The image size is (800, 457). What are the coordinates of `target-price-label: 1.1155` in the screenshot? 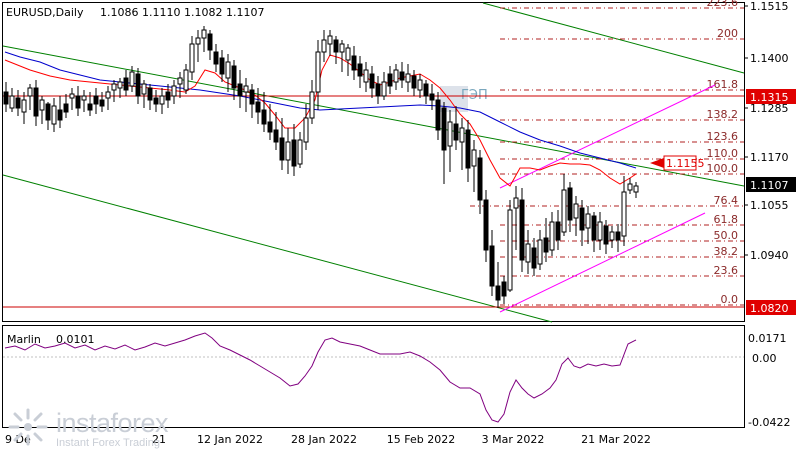 It's located at (685, 163).